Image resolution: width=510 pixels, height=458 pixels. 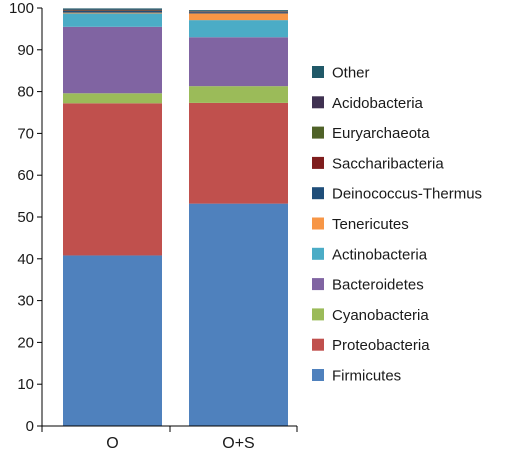 I want to click on legend-label: Euryarchaeota, so click(x=381, y=133).